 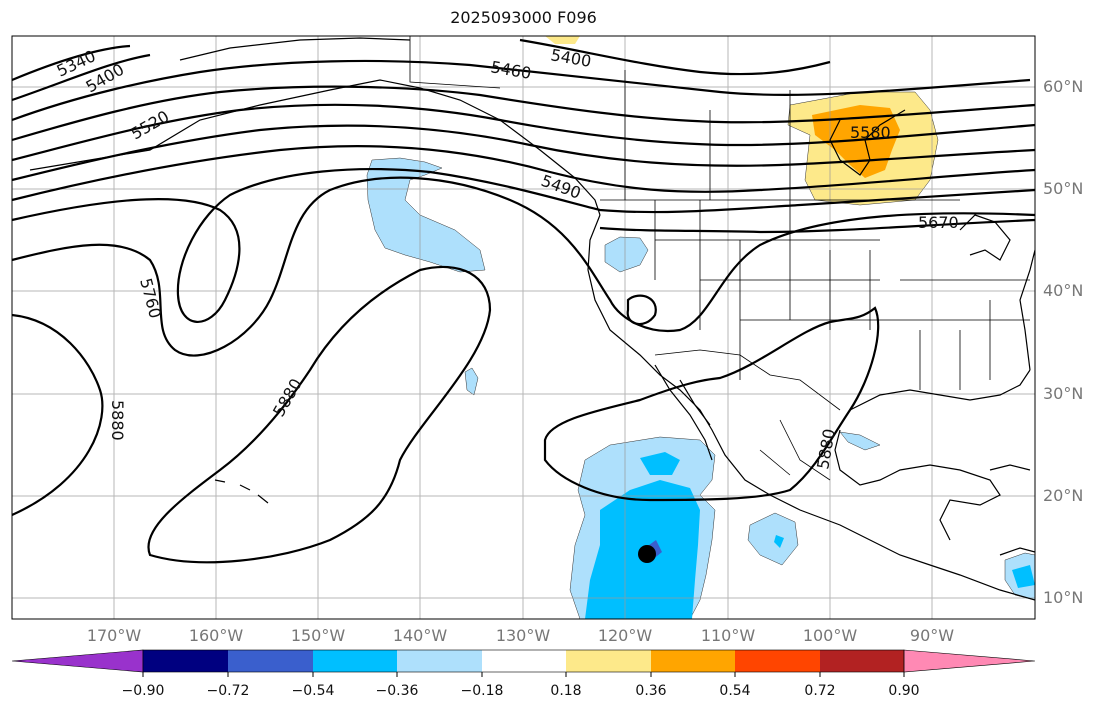 What do you see at coordinates (313, 691) in the screenshot?
I see `colorbar-tick-label: −0.54` at bounding box center [313, 691].